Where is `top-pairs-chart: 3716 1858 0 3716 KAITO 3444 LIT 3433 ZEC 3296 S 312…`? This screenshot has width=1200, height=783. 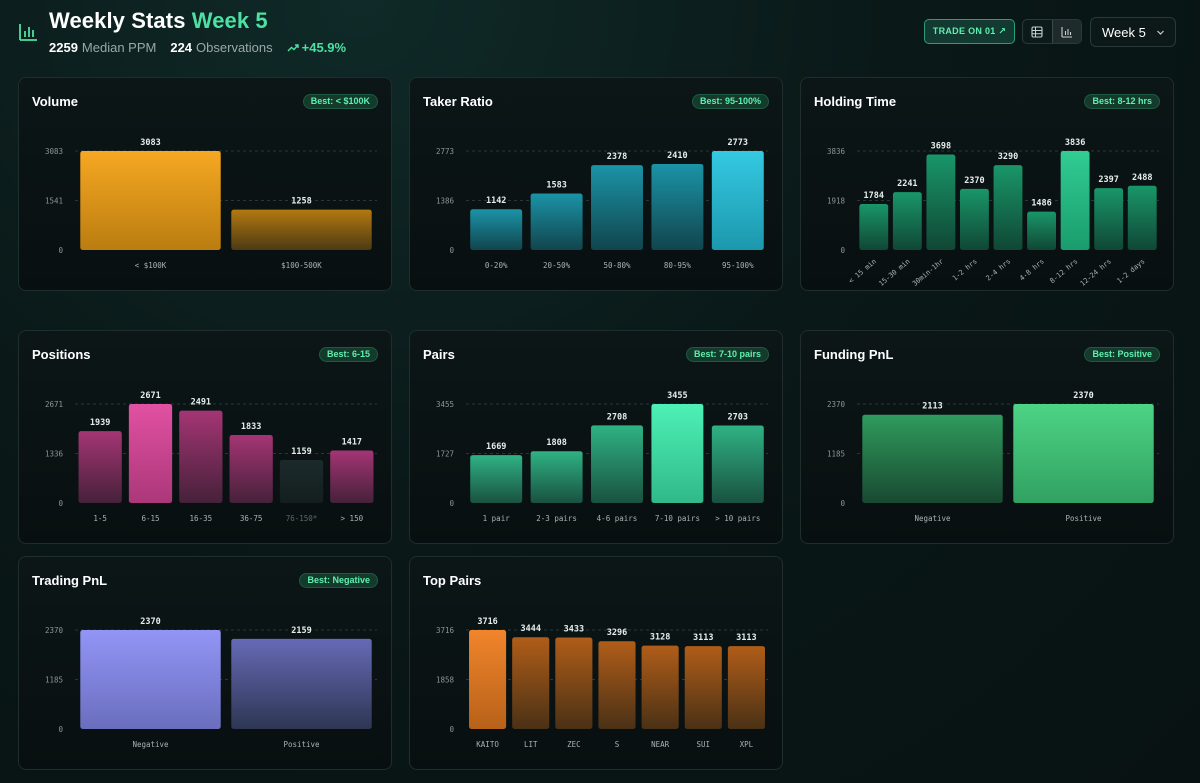
top-pairs-chart: 3716 1858 0 3716 KAITO 3444 LIT 3433 ZEC 3296 S 312… is located at coordinates (602, 683).